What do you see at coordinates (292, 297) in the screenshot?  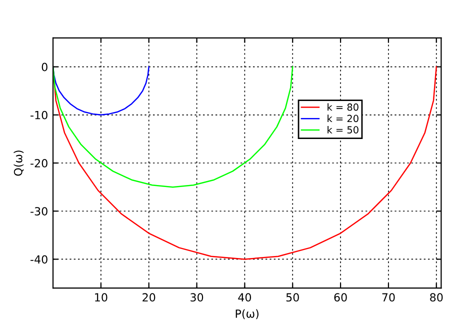 I see `x-tick-label: 50` at bounding box center [292, 297].